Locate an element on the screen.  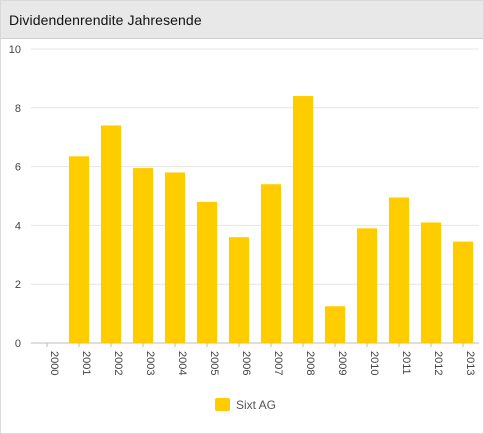
y-tick-label: 6 is located at coordinates (18, 168).